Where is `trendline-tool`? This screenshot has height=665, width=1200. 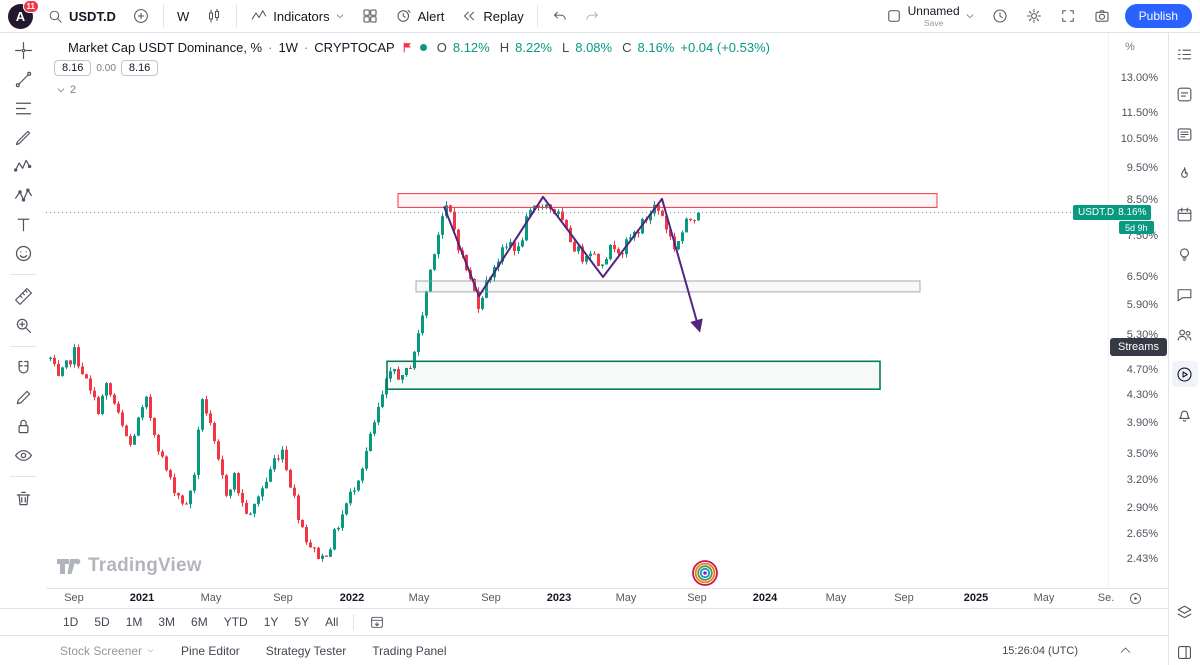
trendline-tool is located at coordinates (23, 79).